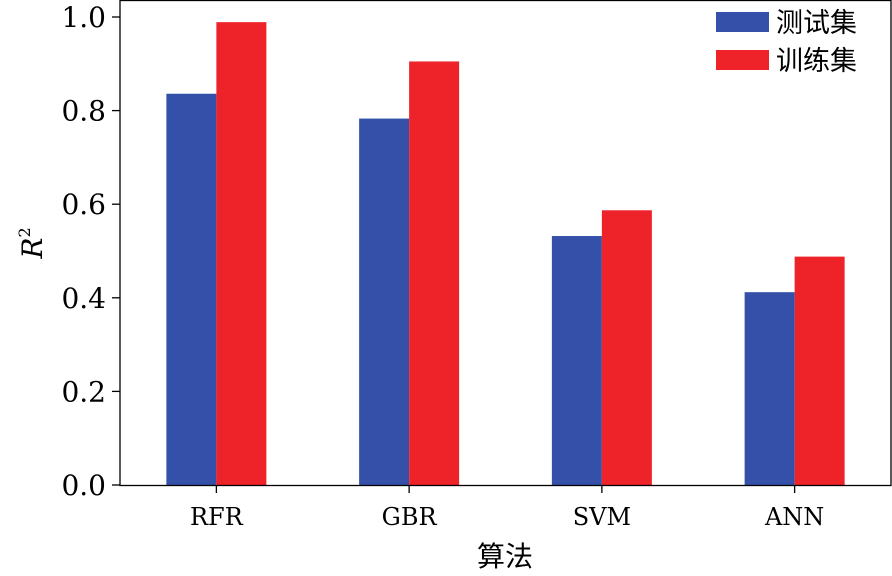  I want to click on y-tick-label: 1.0, so click(83, 17).